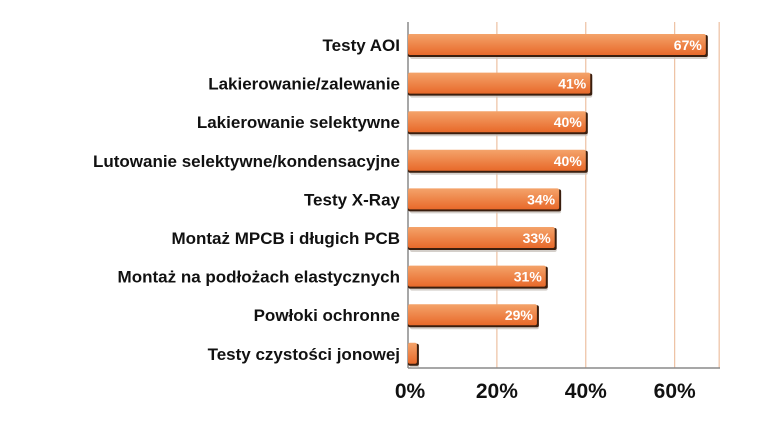  What do you see at coordinates (586, 391) in the screenshot?
I see `x-tick-label: 40%` at bounding box center [586, 391].